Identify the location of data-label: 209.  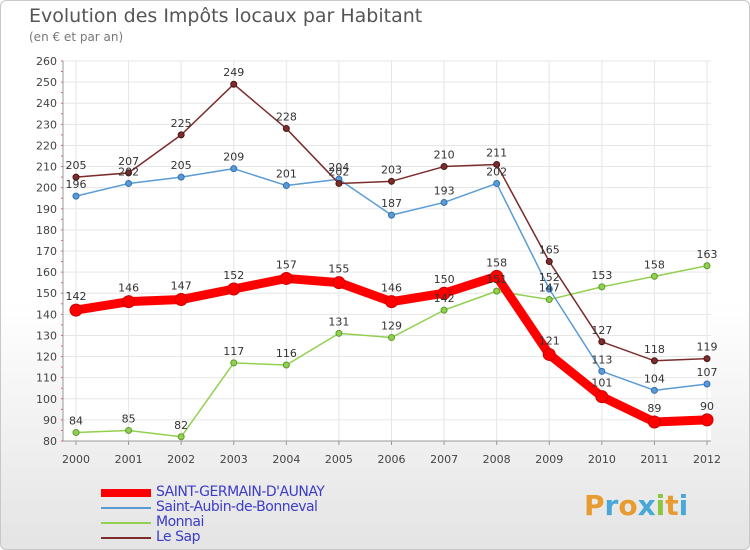
(233, 157).